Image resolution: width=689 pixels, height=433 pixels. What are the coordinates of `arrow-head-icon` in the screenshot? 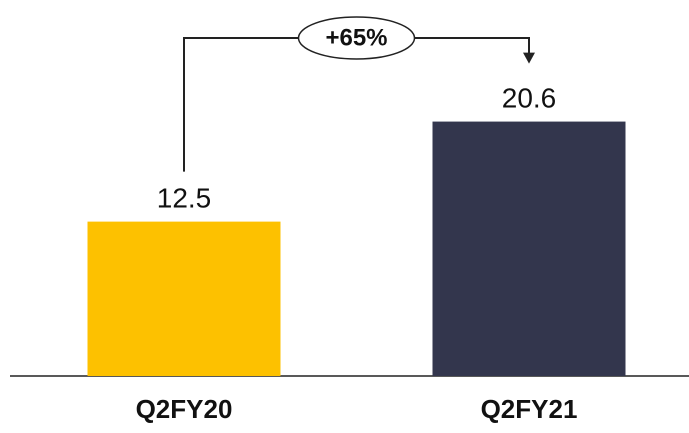 It's located at (529, 58).